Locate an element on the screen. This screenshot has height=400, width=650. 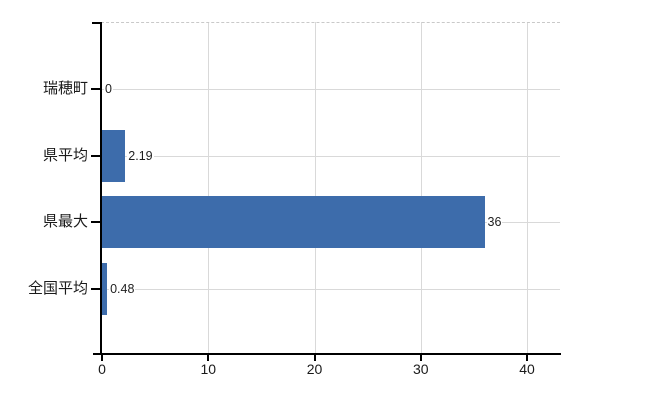
category-label: 瑞穂町 is located at coordinates (65, 88).